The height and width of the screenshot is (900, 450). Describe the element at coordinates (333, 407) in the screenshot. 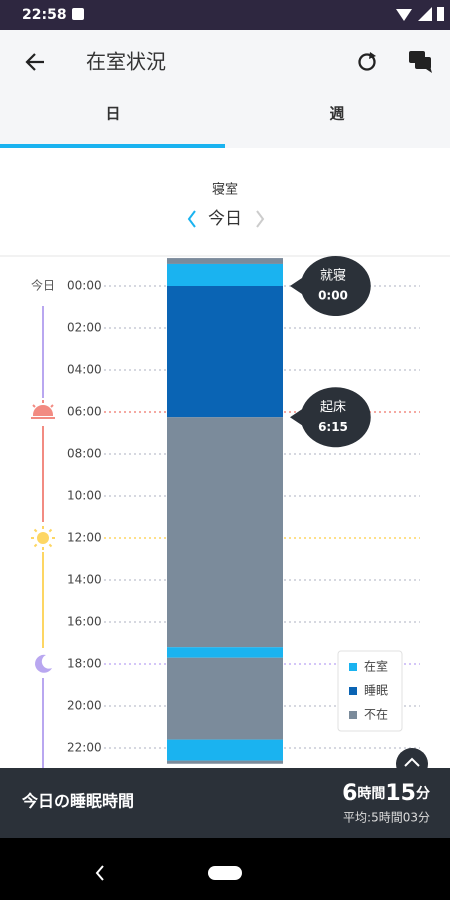

I see `callout-label: 起床` at that location.